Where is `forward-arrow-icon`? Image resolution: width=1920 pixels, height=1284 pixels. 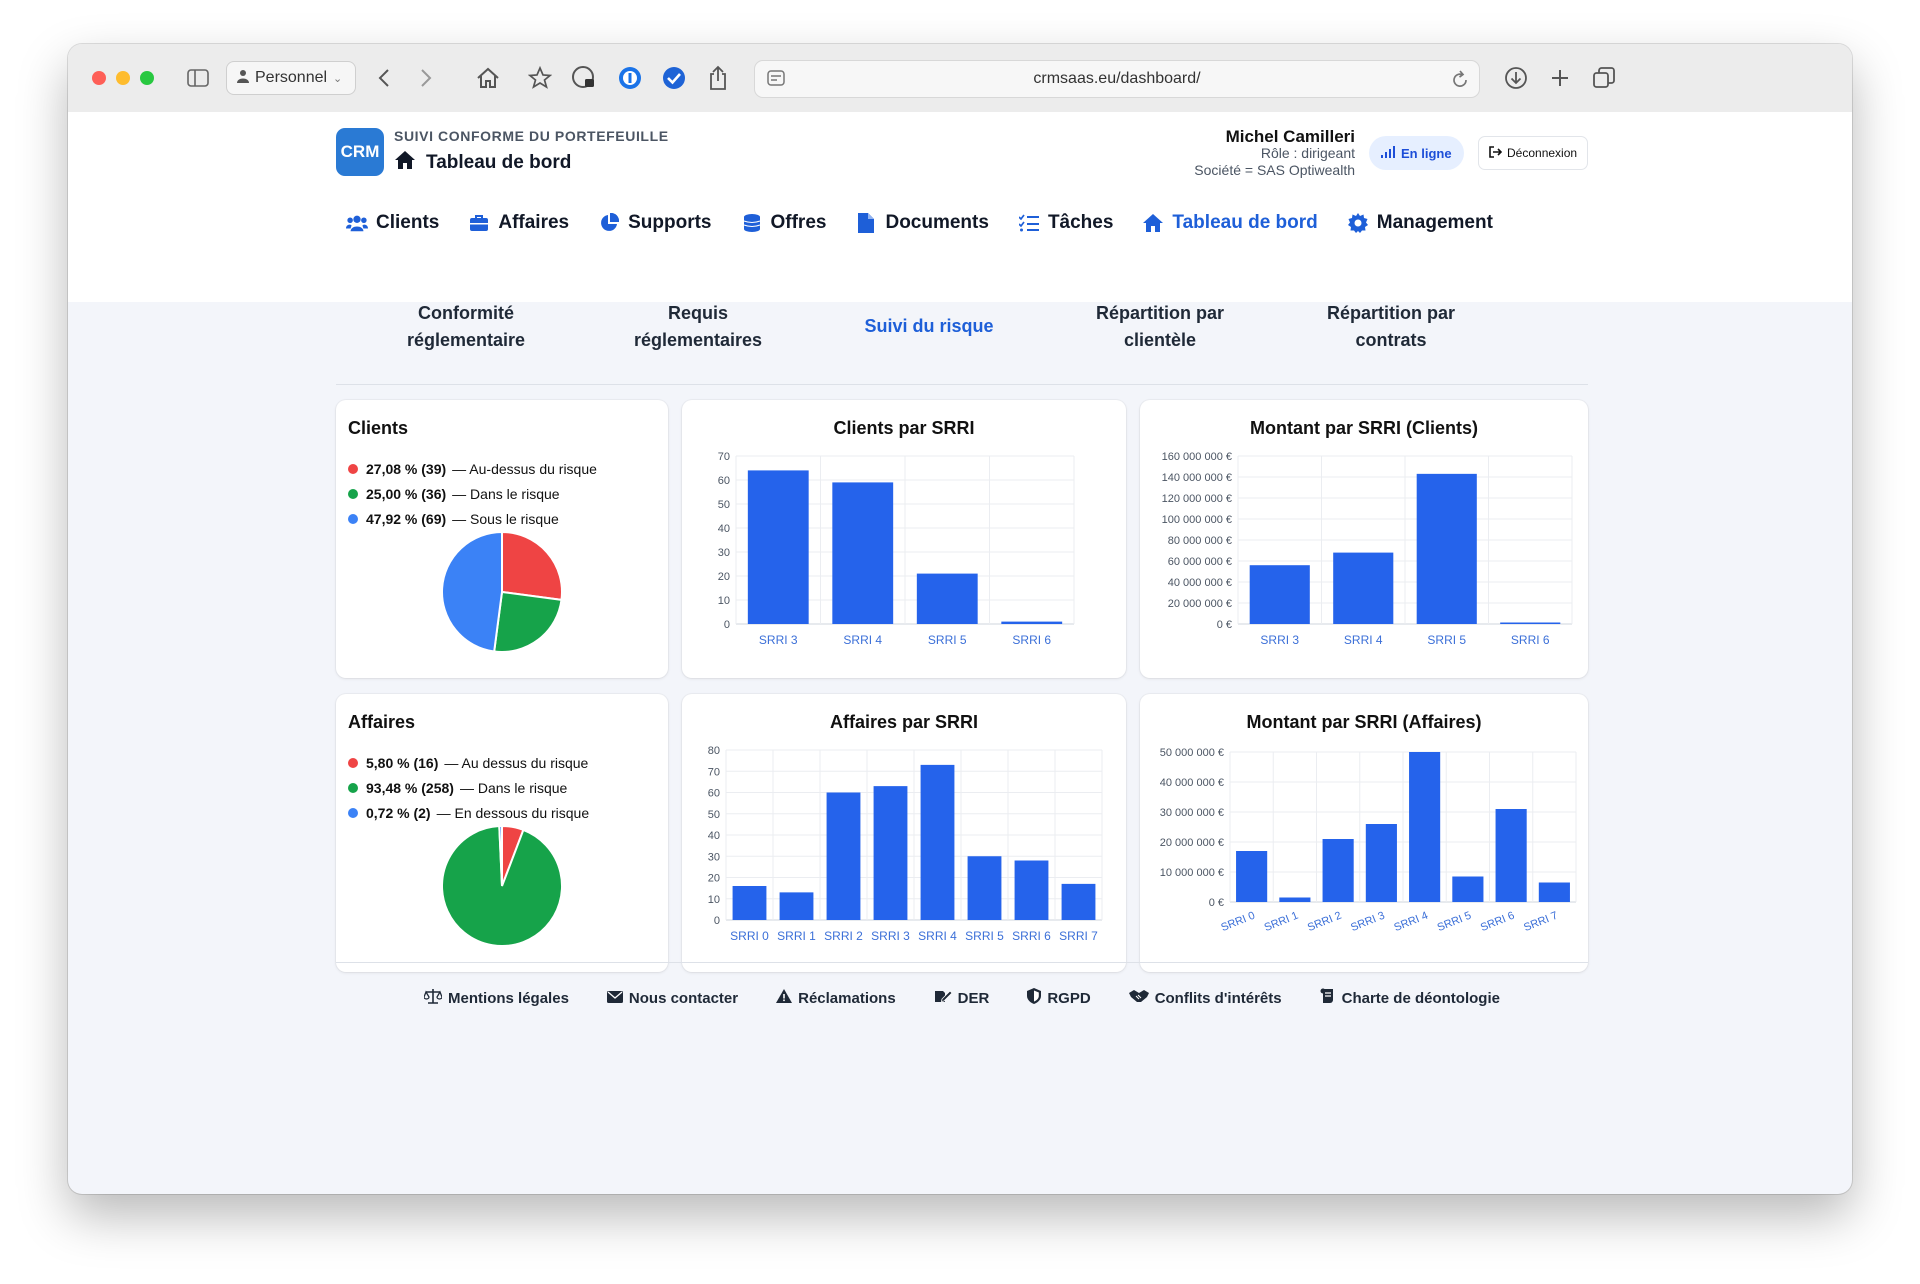 forward-arrow-icon is located at coordinates (426, 78).